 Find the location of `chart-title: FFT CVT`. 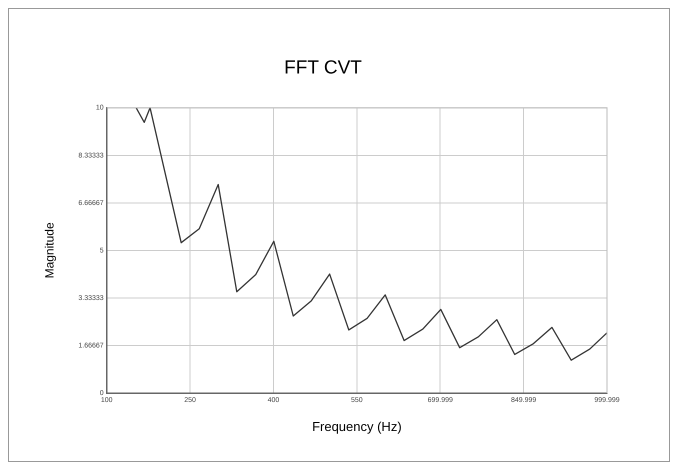

chart-title: FFT CVT is located at coordinates (323, 68).